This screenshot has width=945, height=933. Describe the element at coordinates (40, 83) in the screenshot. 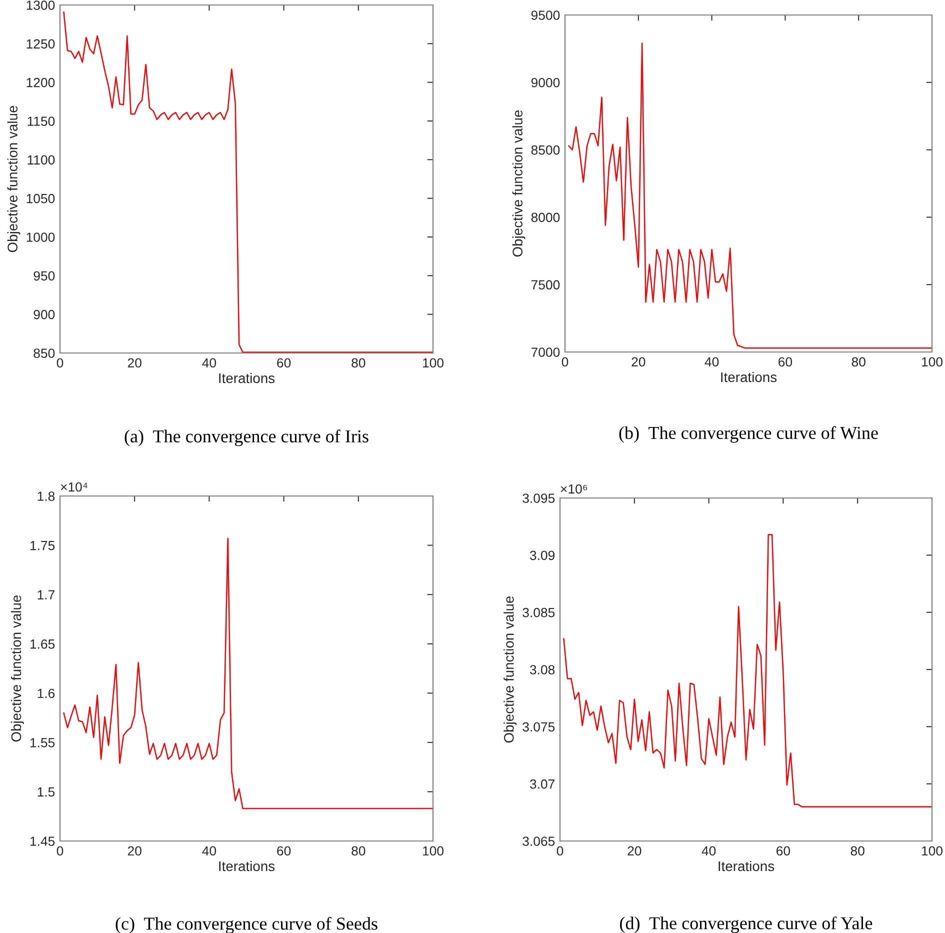

I see `y-tick-label: 1200` at that location.